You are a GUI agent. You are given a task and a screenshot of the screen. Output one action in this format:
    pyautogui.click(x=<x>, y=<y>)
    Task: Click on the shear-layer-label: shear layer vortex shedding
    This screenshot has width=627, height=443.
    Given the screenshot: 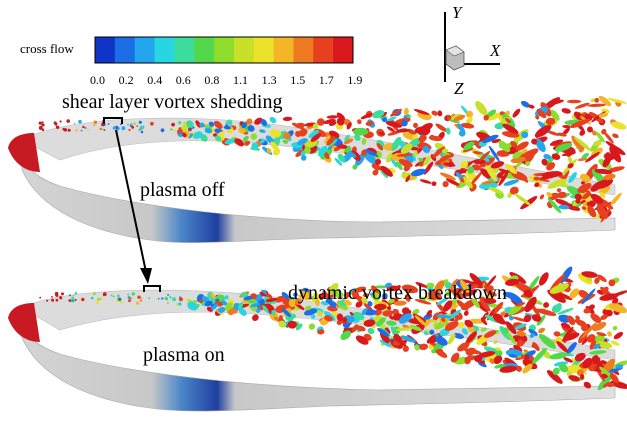 What is the action you would take?
    pyautogui.click(x=172, y=102)
    